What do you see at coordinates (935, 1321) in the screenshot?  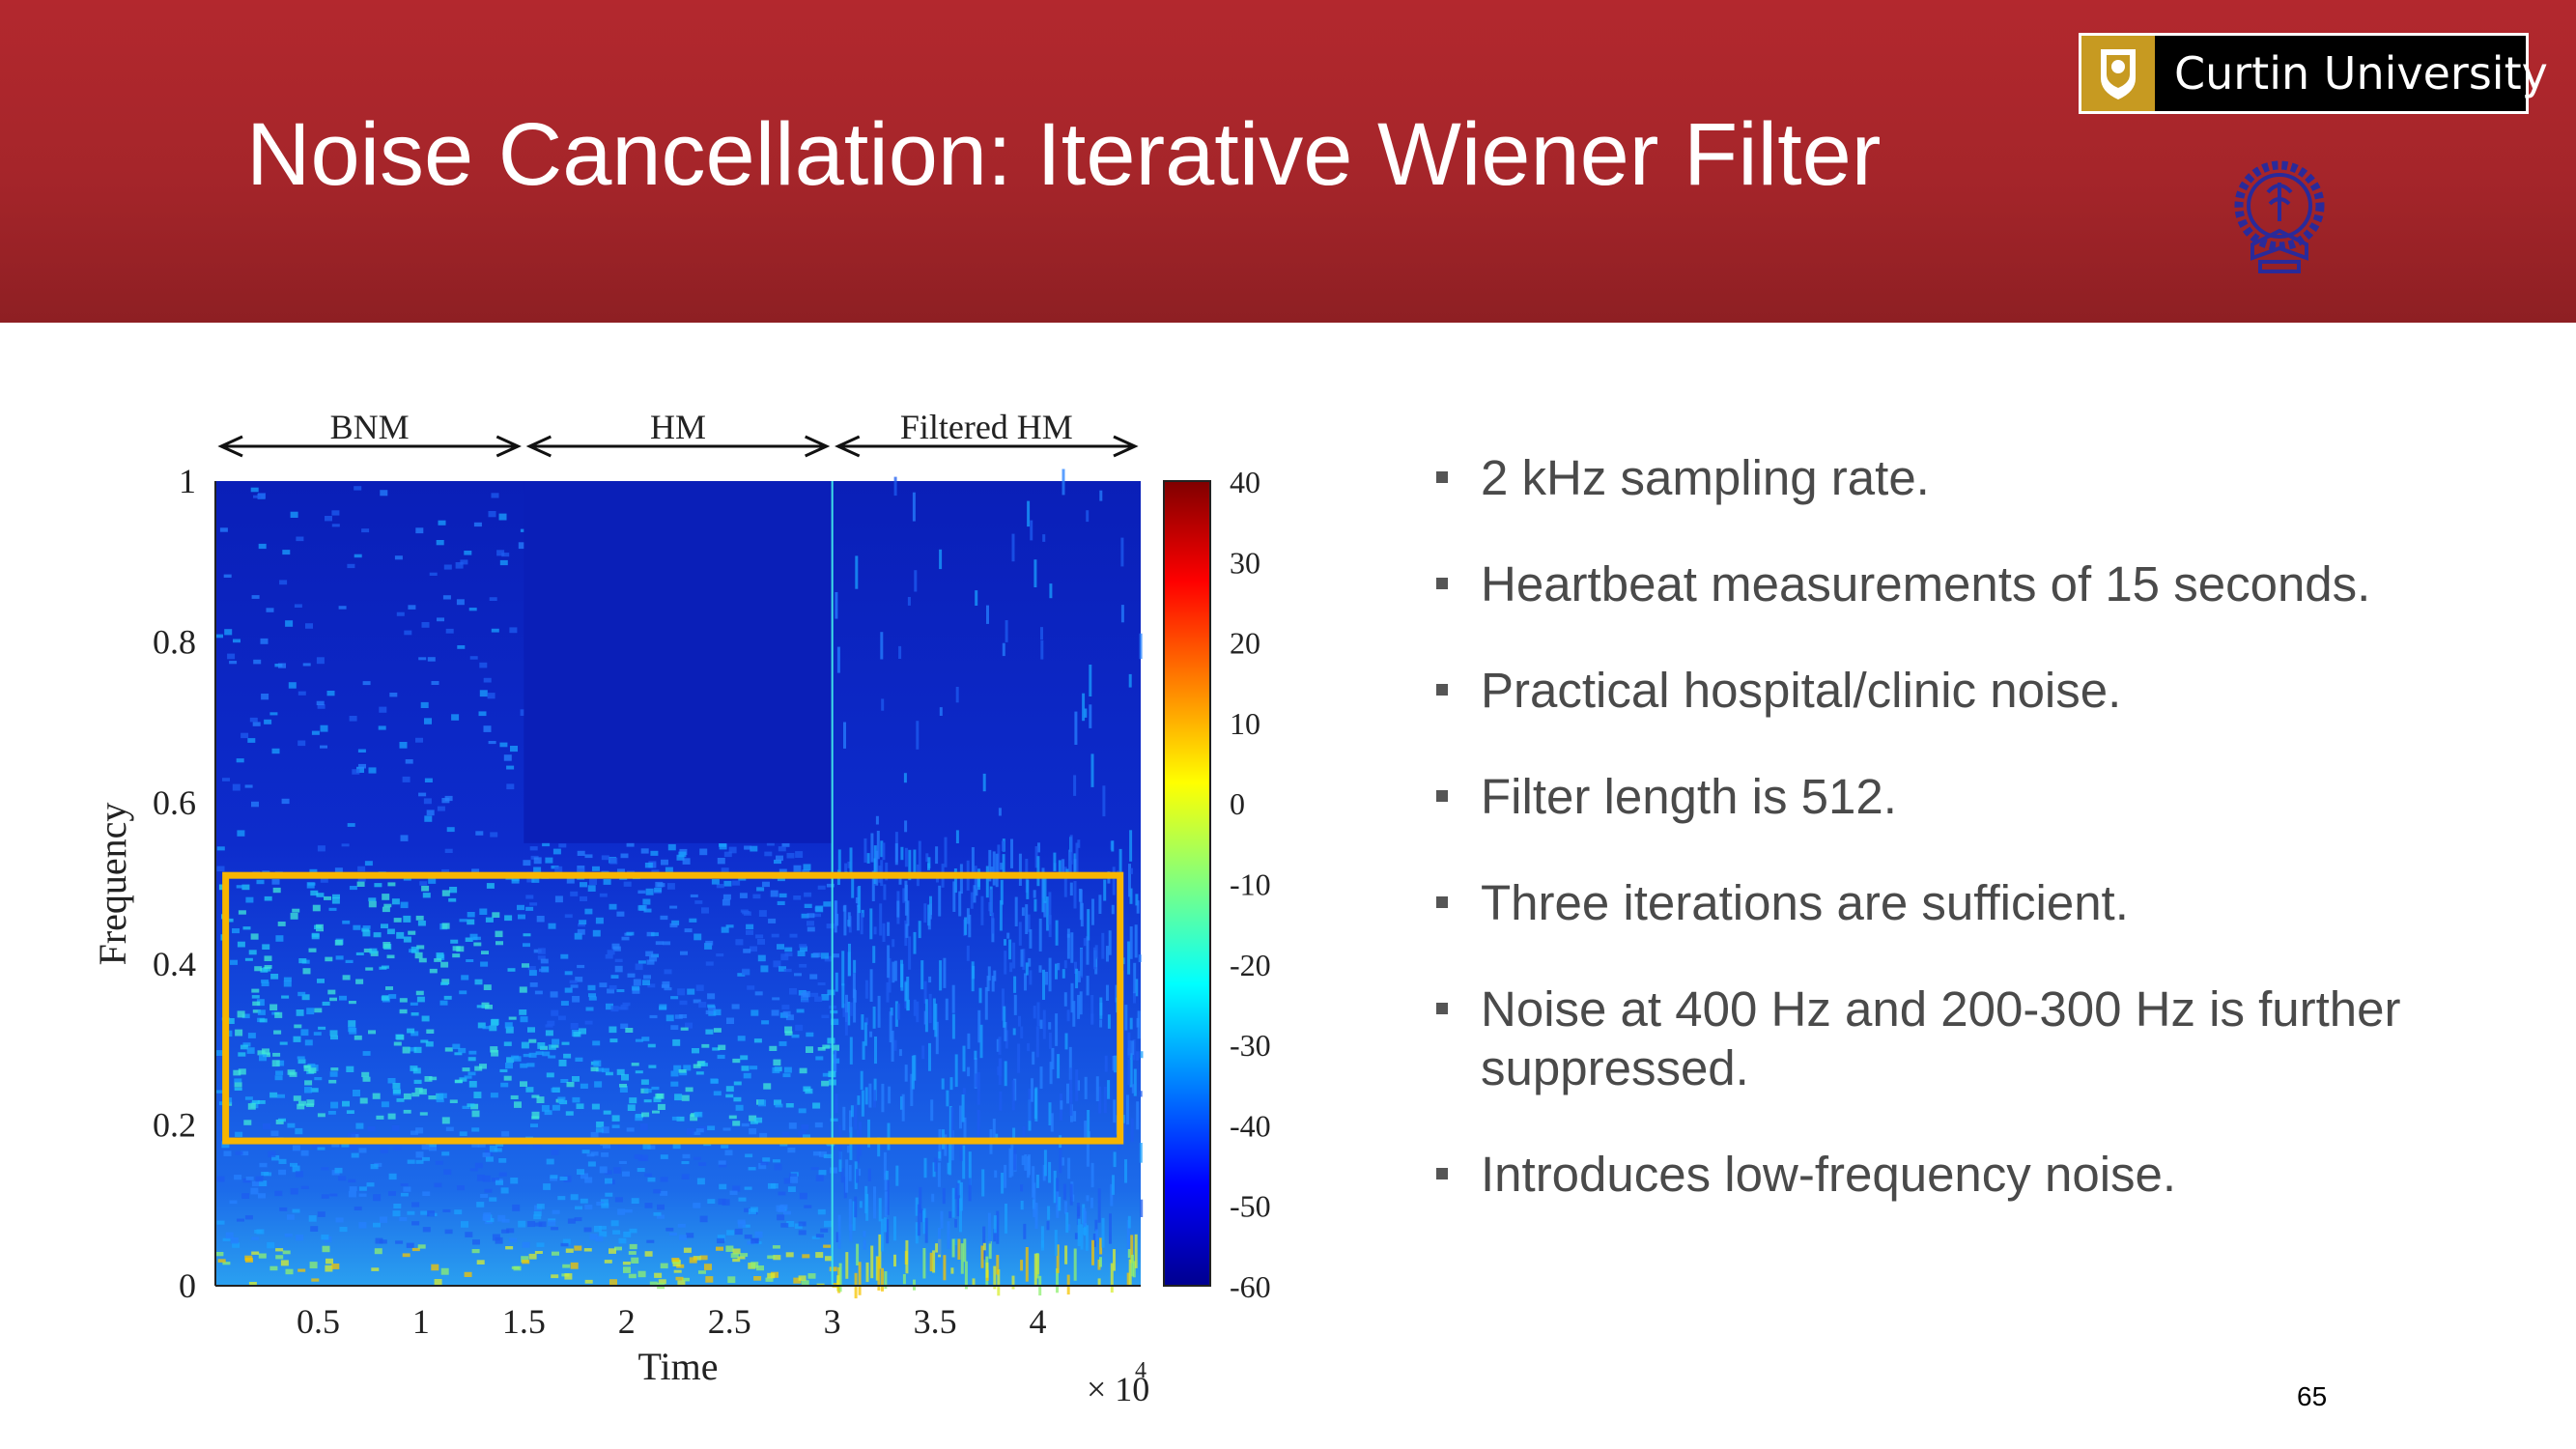 I see `x-tick-label: 3.5` at bounding box center [935, 1321].